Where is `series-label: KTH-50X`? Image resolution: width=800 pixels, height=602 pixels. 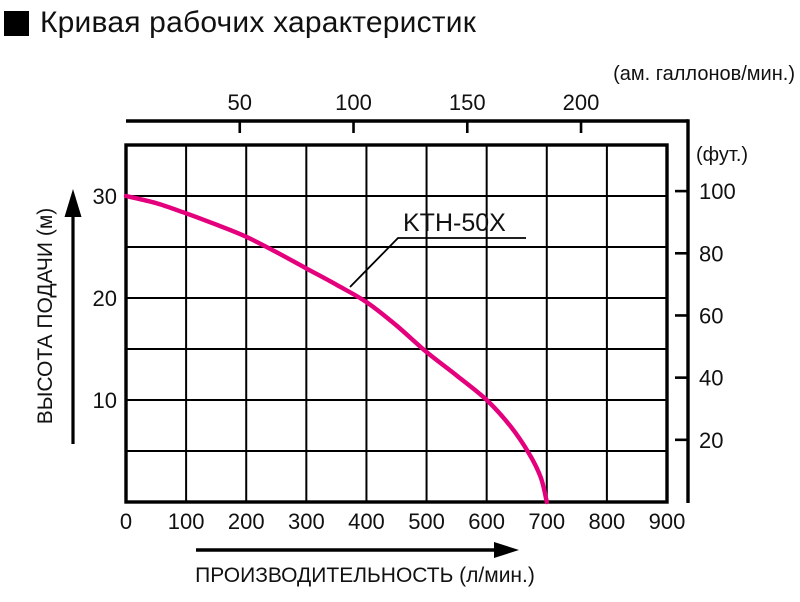 series-label: KTH-50X is located at coordinates (454, 223).